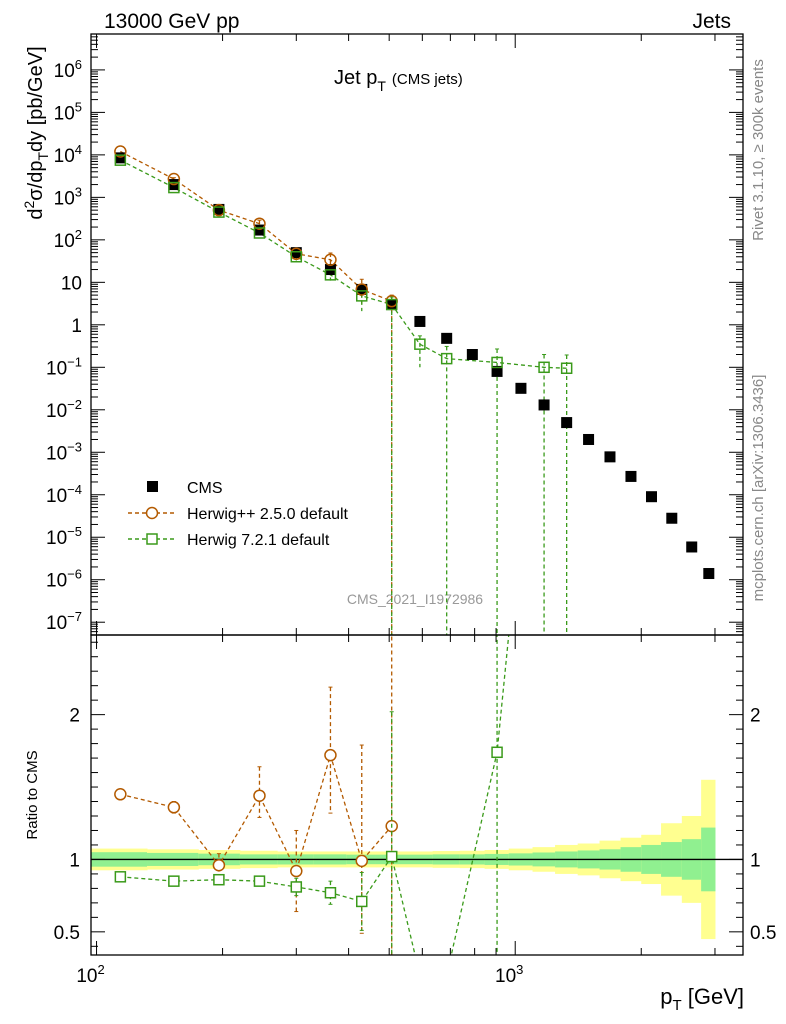  What do you see at coordinates (76, 326) in the screenshot?
I see `y-tick-label: 1` at bounding box center [76, 326].